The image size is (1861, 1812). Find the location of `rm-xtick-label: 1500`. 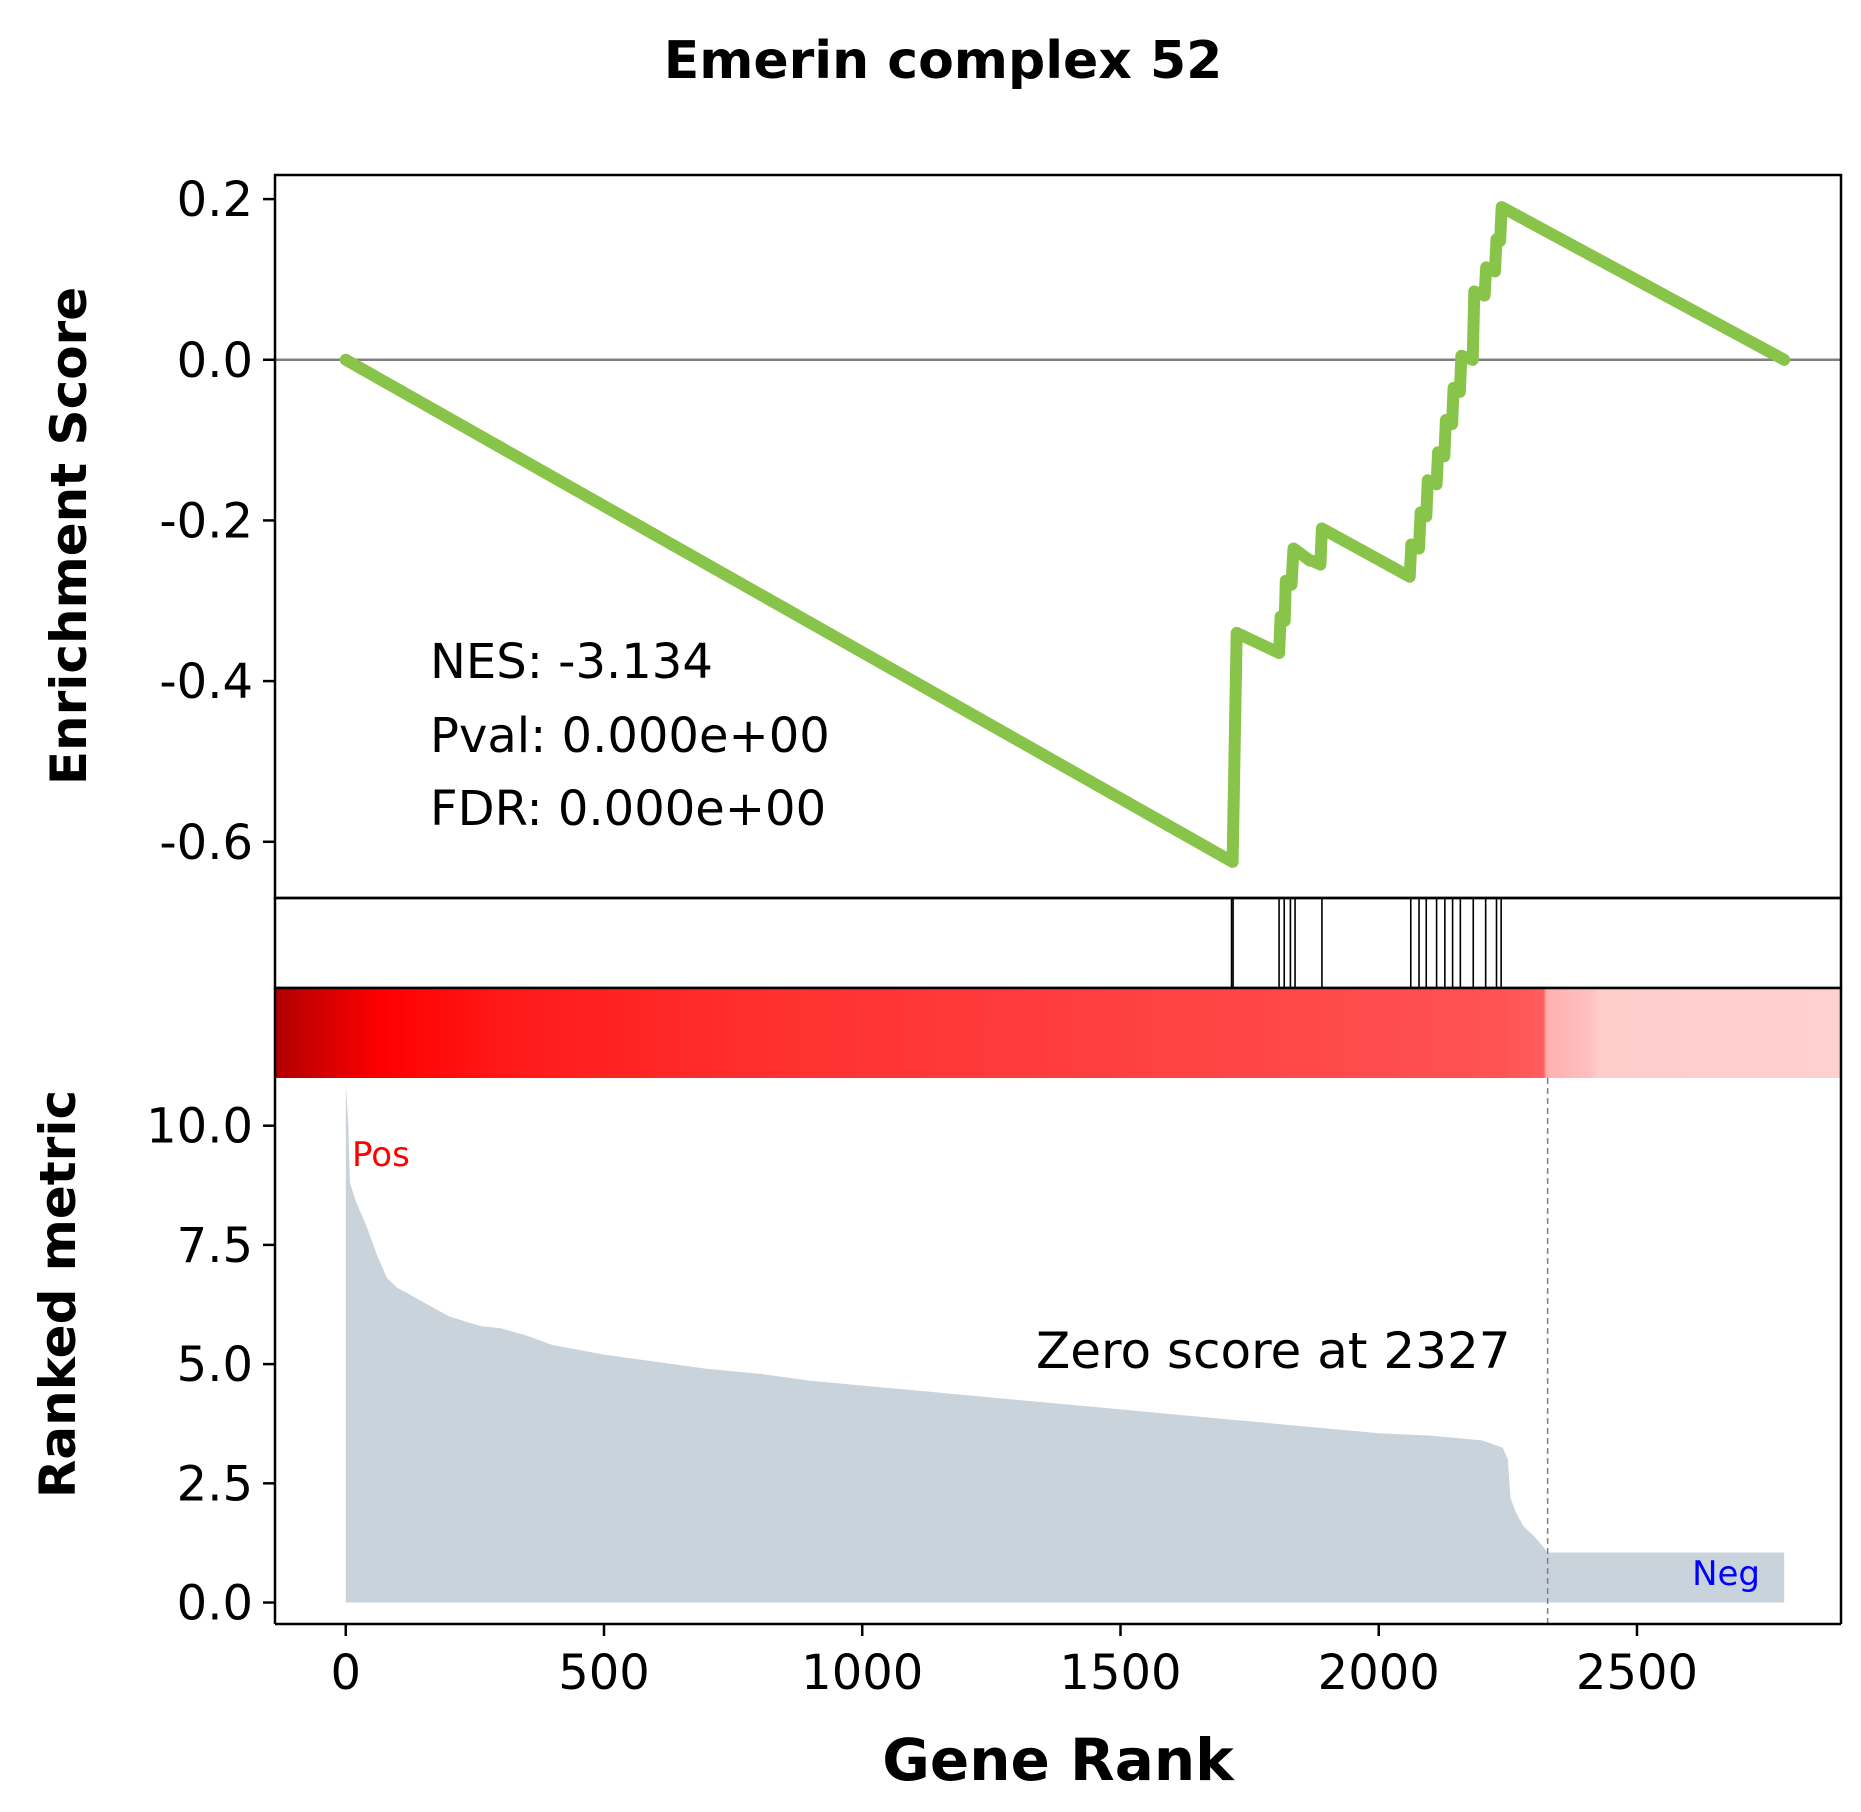

rm-xtick-label: 1500 is located at coordinates (1120, 1673).